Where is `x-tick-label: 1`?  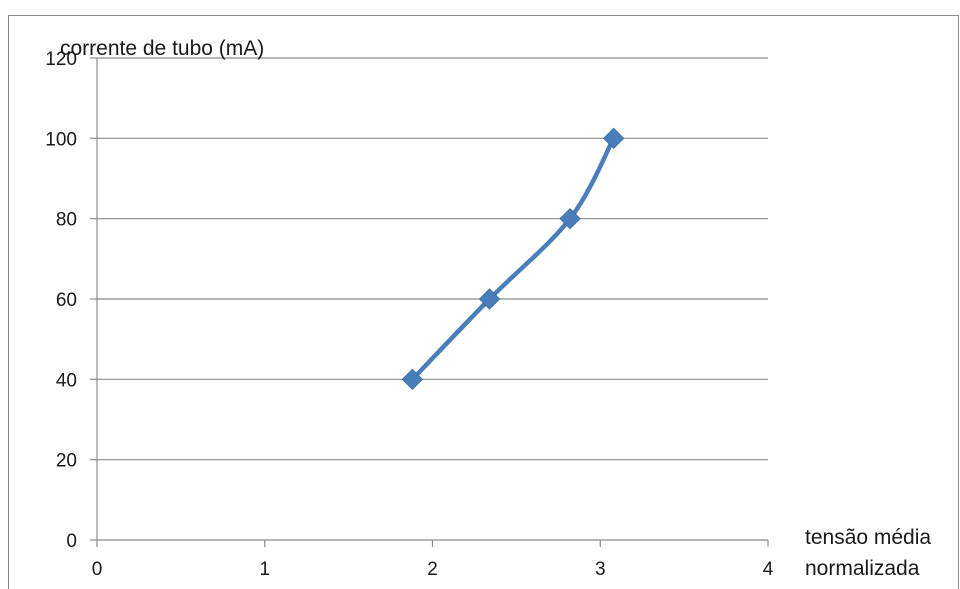
x-tick-label: 1 is located at coordinates (264, 569).